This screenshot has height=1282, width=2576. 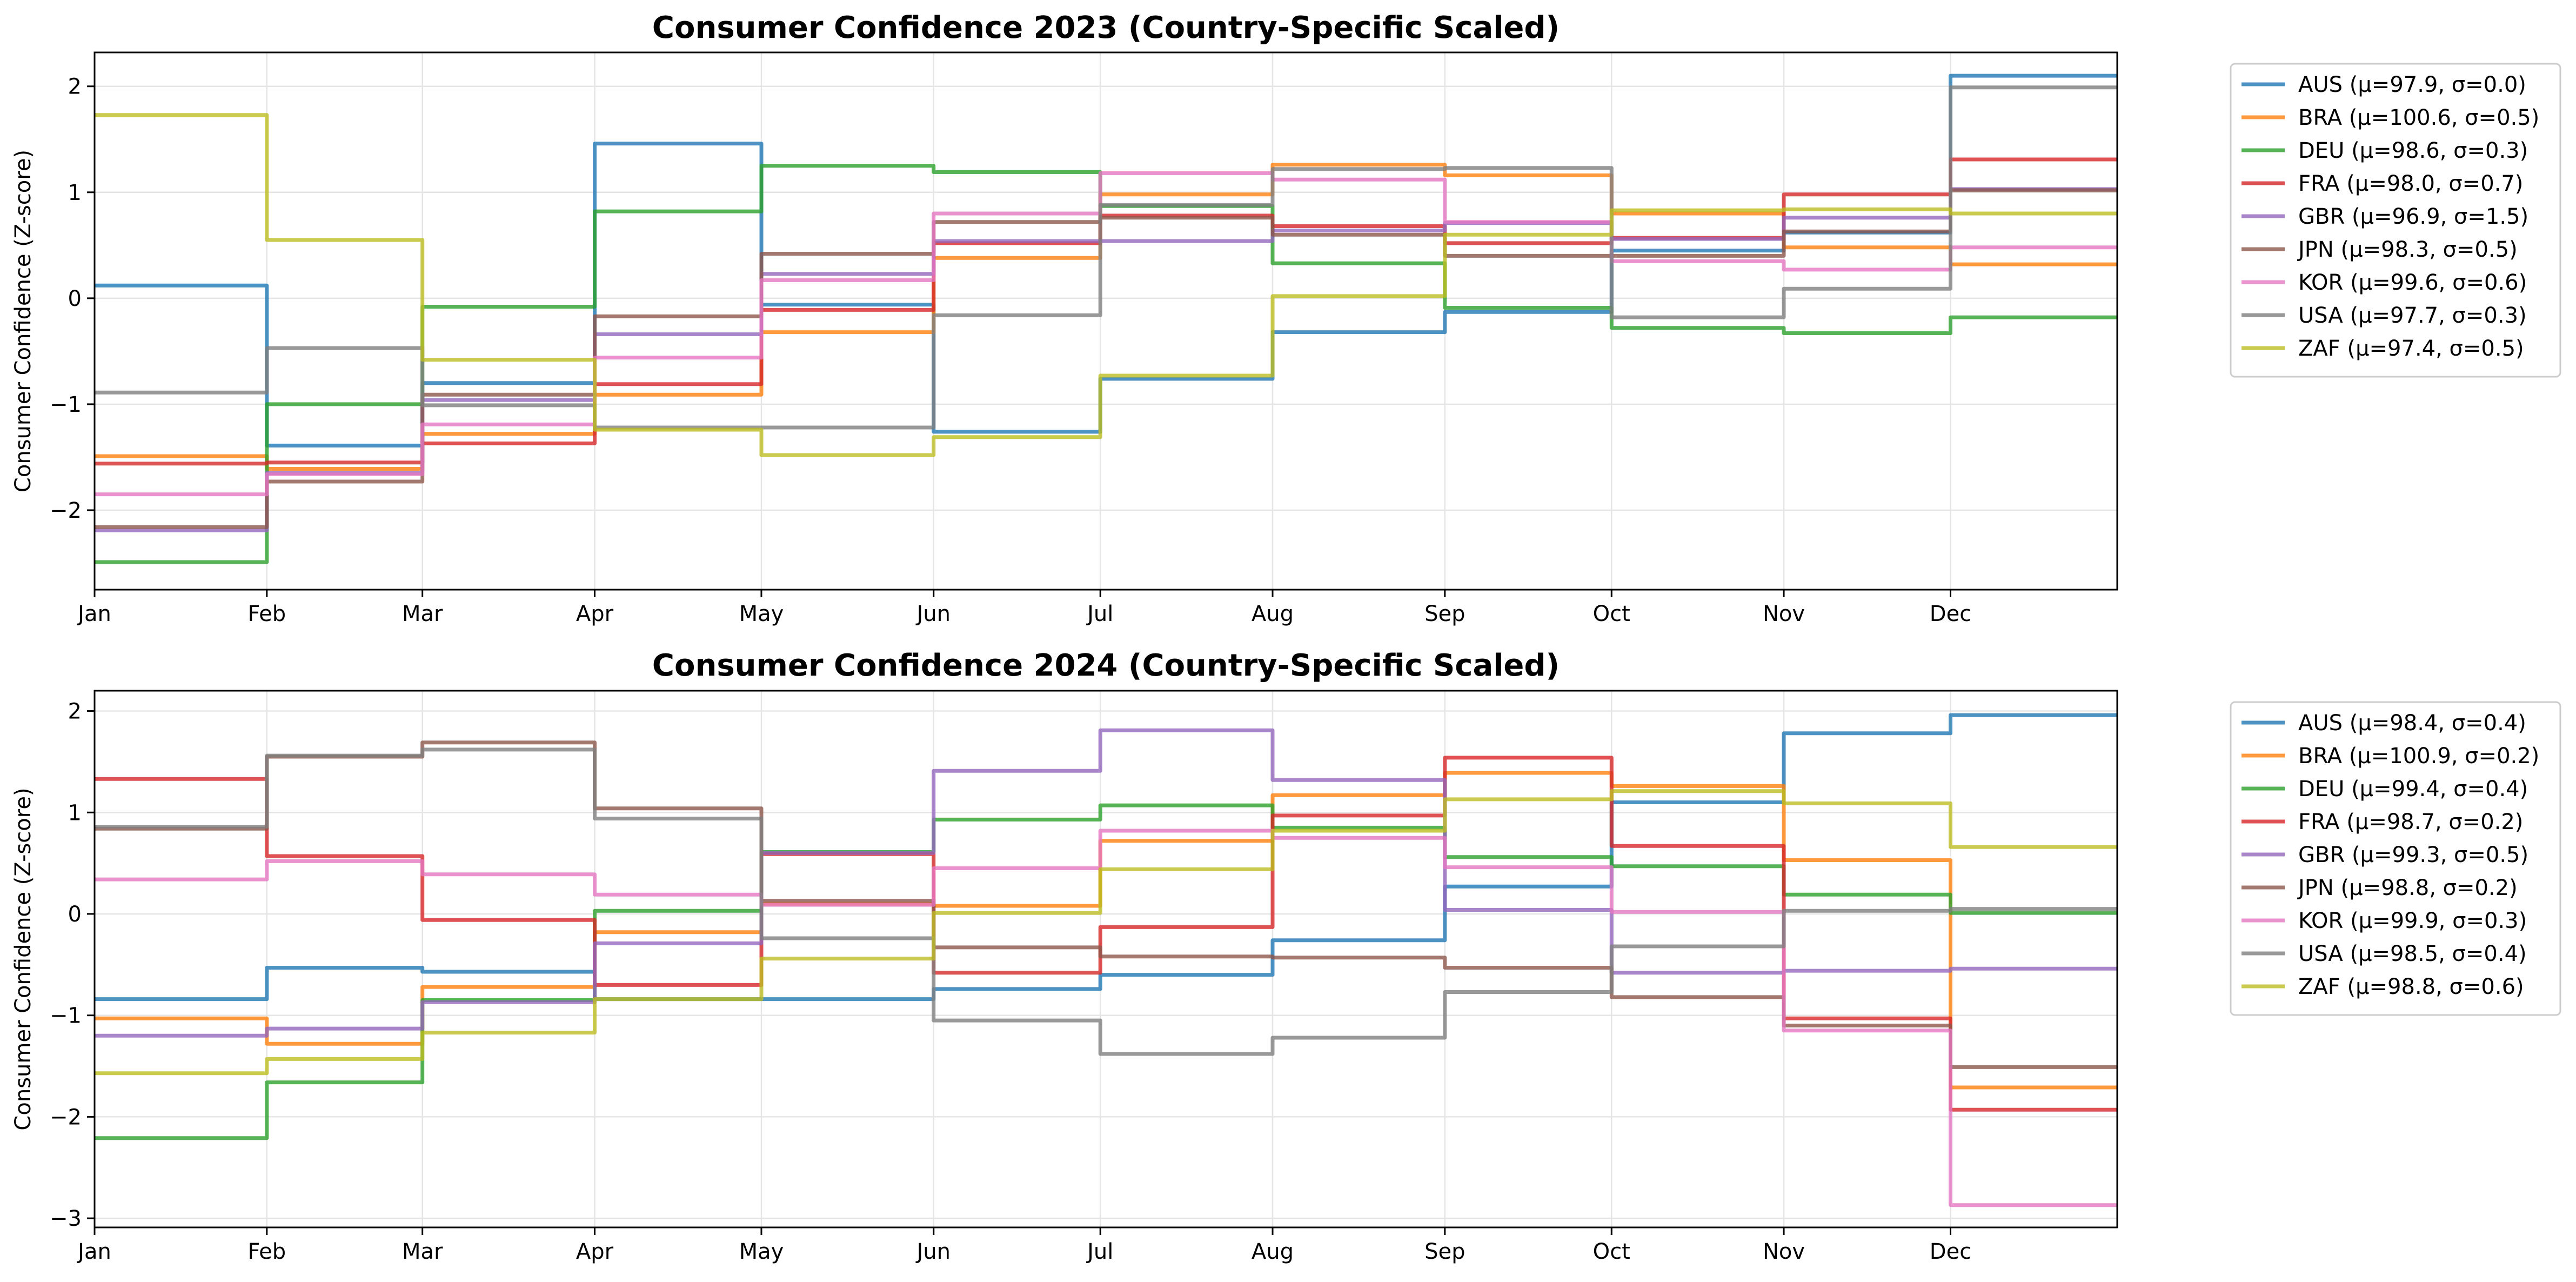 I want to click on legend-entry: DEU (μ=98.6, σ=0.3), so click(x=2413, y=150).